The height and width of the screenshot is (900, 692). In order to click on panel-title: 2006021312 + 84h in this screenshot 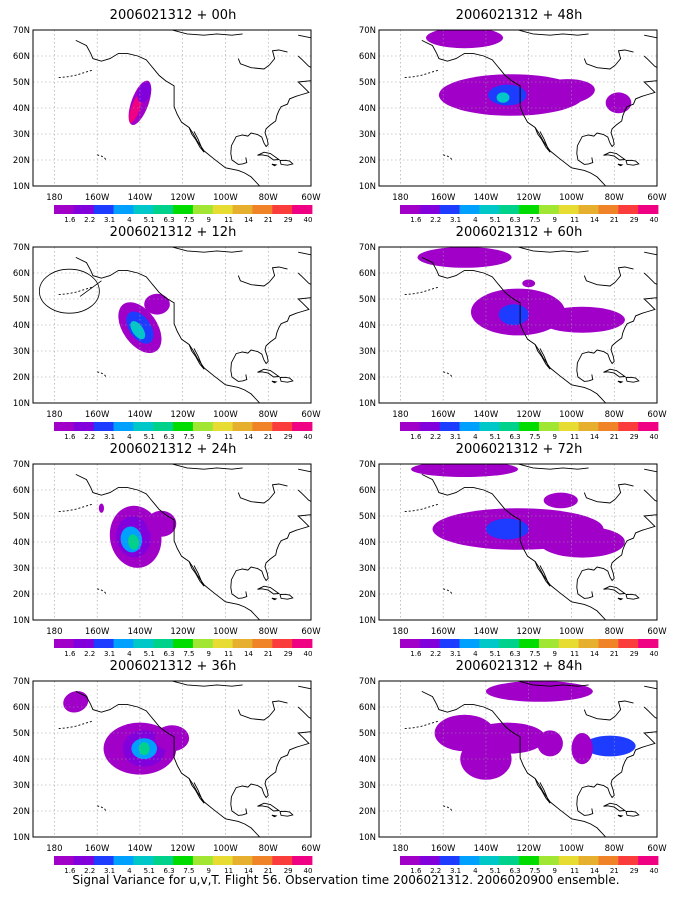, I will do `click(519, 666)`.